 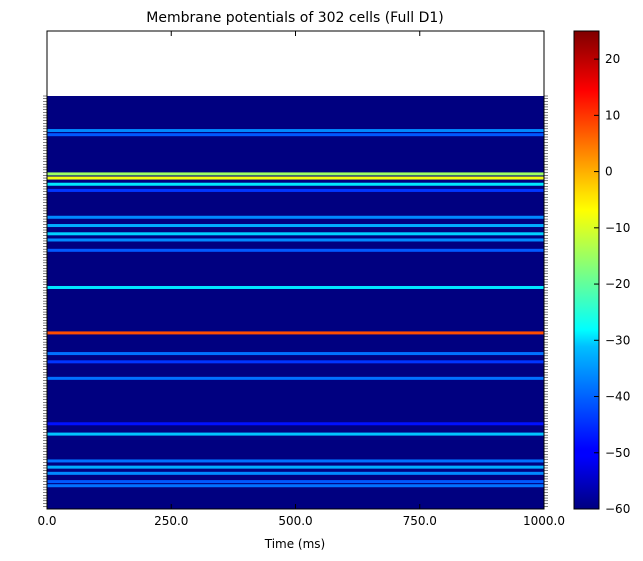 I want to click on x-tick-label: 250.0, so click(x=171, y=521).